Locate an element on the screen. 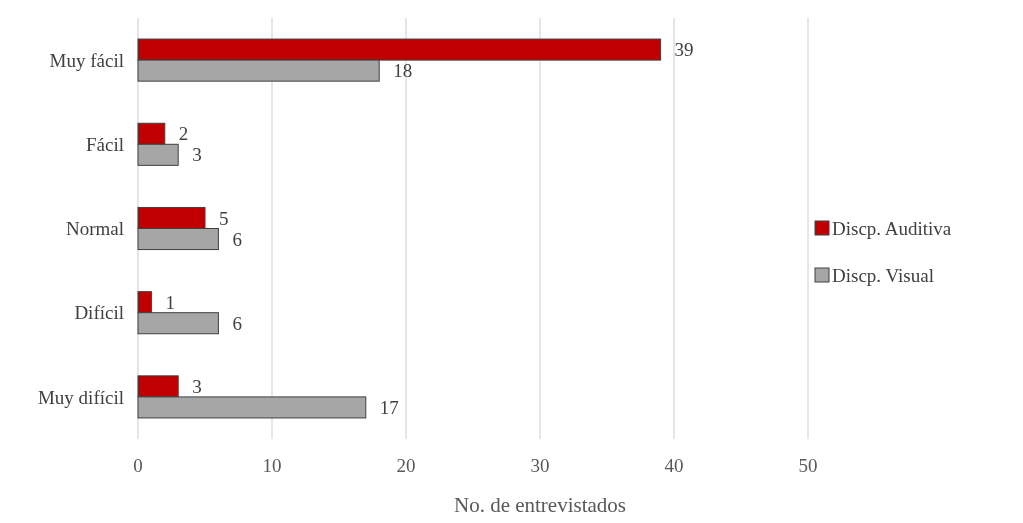 The height and width of the screenshot is (523, 1023). y-tick-label: Muy fácil is located at coordinates (86, 60).